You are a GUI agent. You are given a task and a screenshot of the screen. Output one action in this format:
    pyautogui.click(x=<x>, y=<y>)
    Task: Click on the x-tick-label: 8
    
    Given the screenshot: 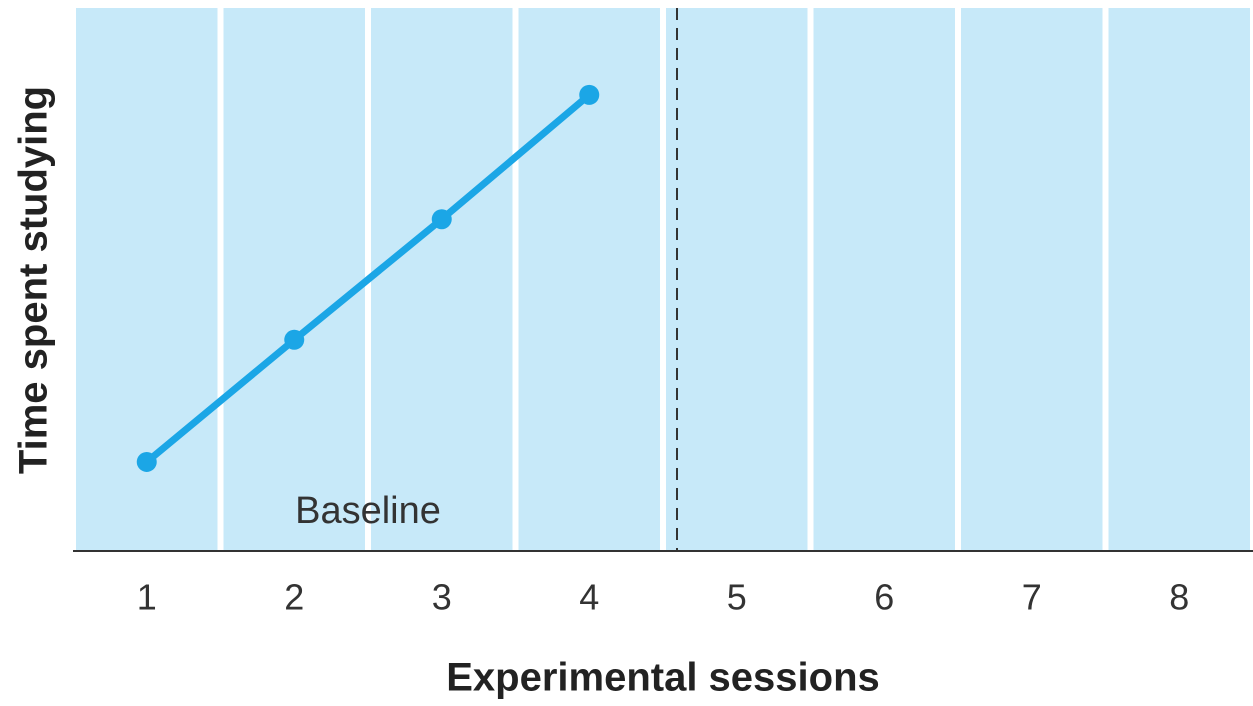 What is the action you would take?
    pyautogui.click(x=1179, y=597)
    